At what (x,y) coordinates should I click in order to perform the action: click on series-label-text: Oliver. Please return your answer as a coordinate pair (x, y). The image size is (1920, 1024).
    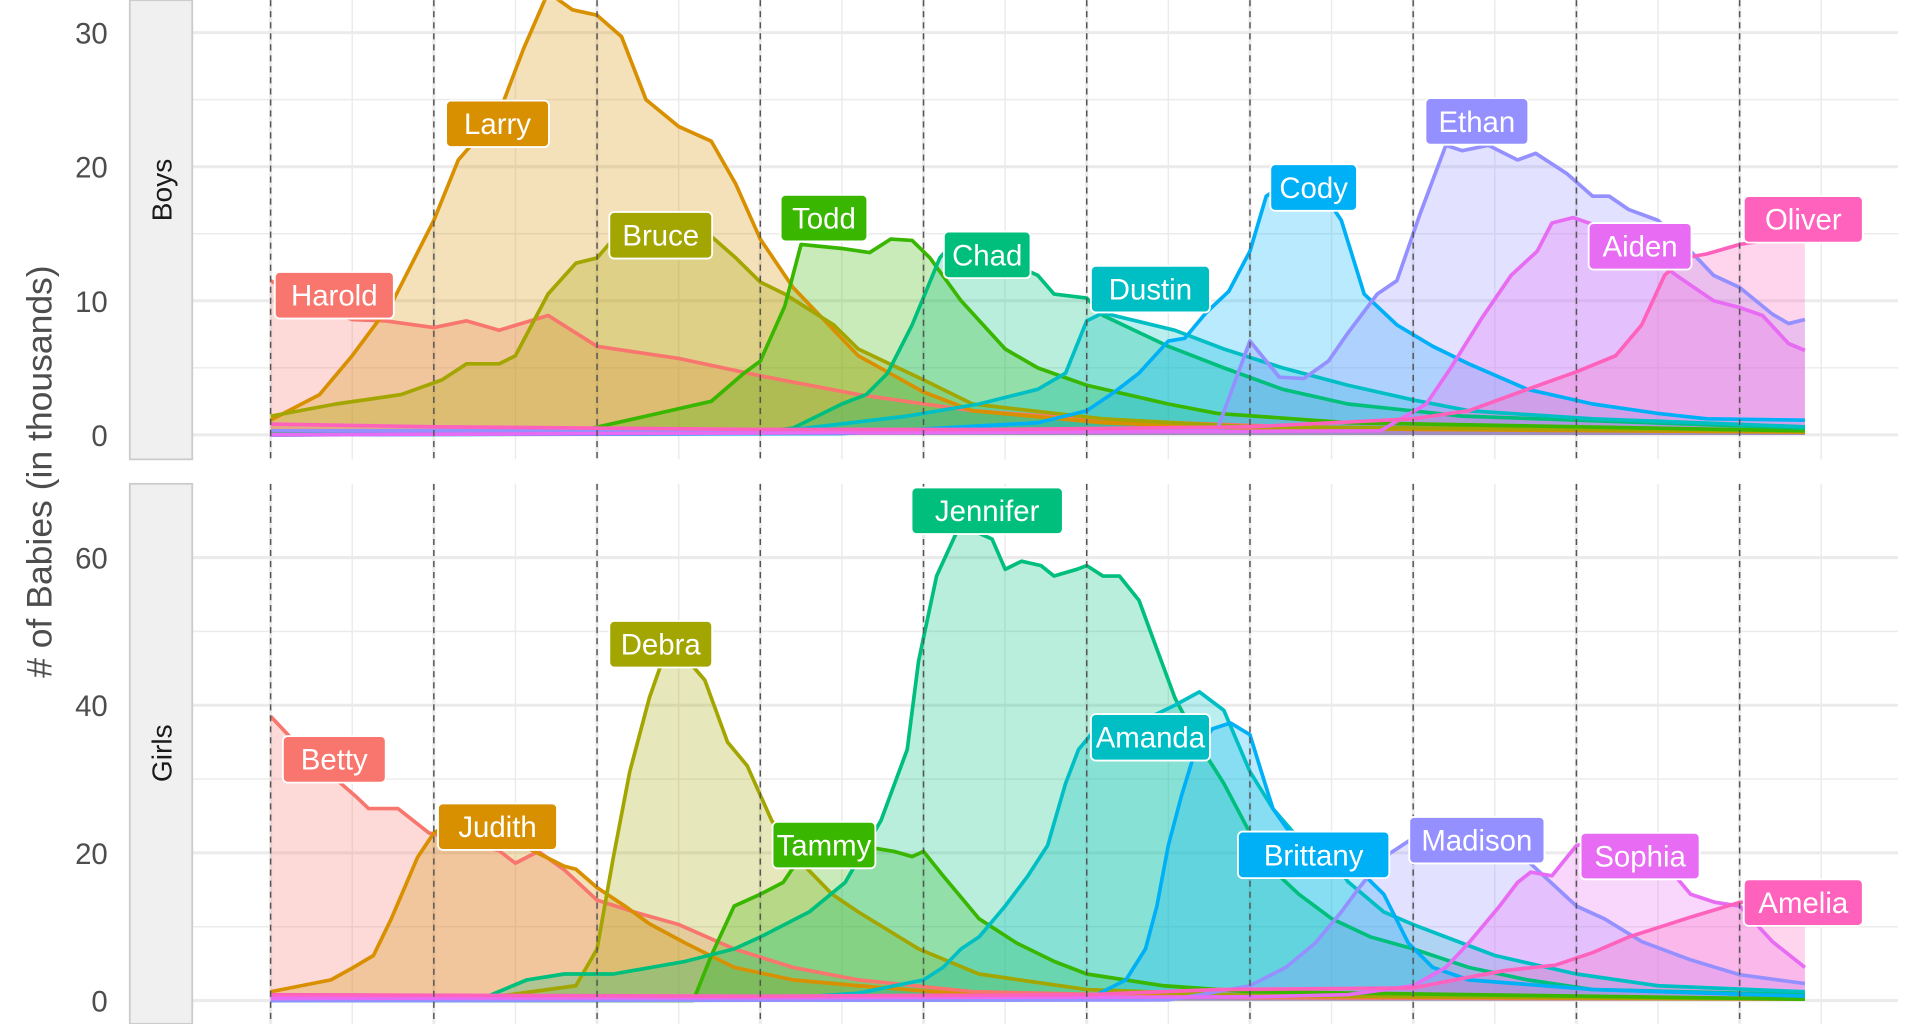
    Looking at the image, I should click on (1803, 220).